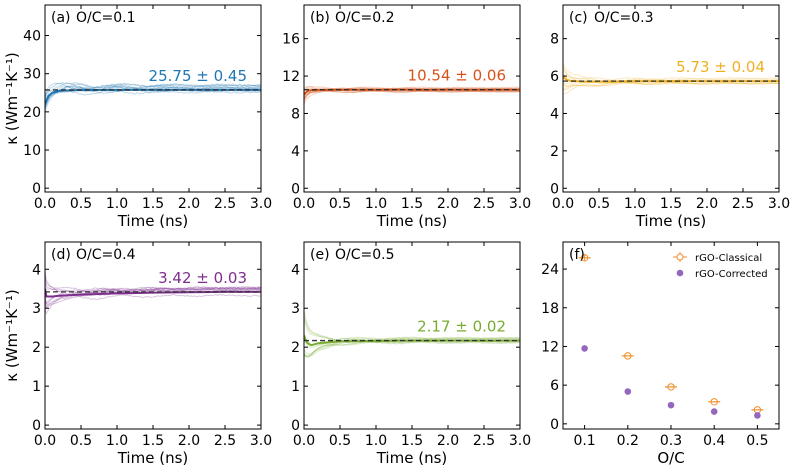 The image size is (797, 469). What do you see at coordinates (198, 76) in the screenshot?
I see `value-label: 25.75 ± 0.45` at bounding box center [198, 76].